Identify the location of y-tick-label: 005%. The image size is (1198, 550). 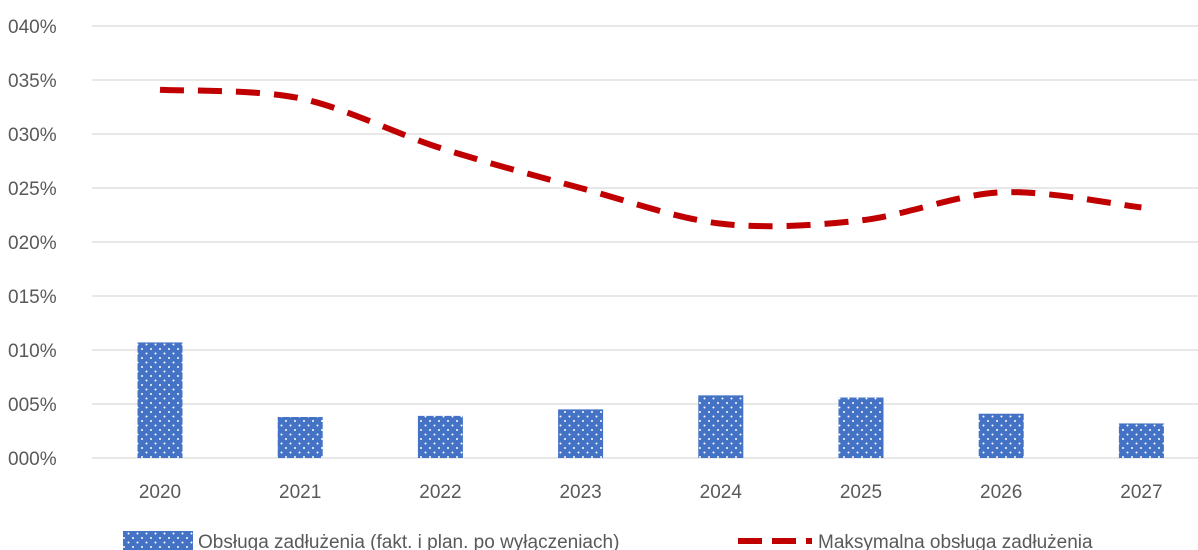
(32, 405).